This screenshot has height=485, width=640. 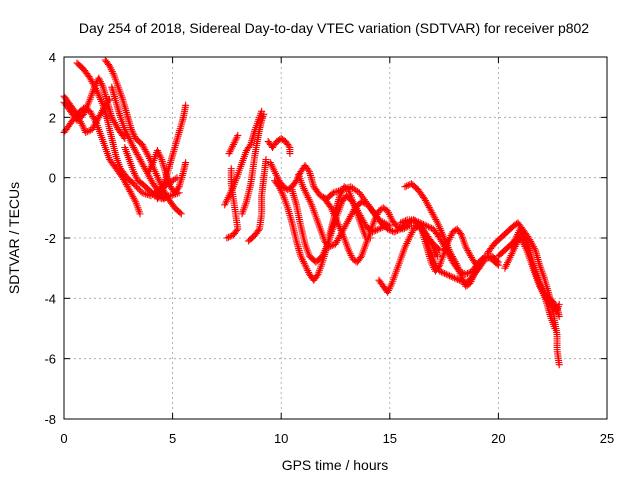 I want to click on y-tick-label: -2, so click(x=50, y=238).